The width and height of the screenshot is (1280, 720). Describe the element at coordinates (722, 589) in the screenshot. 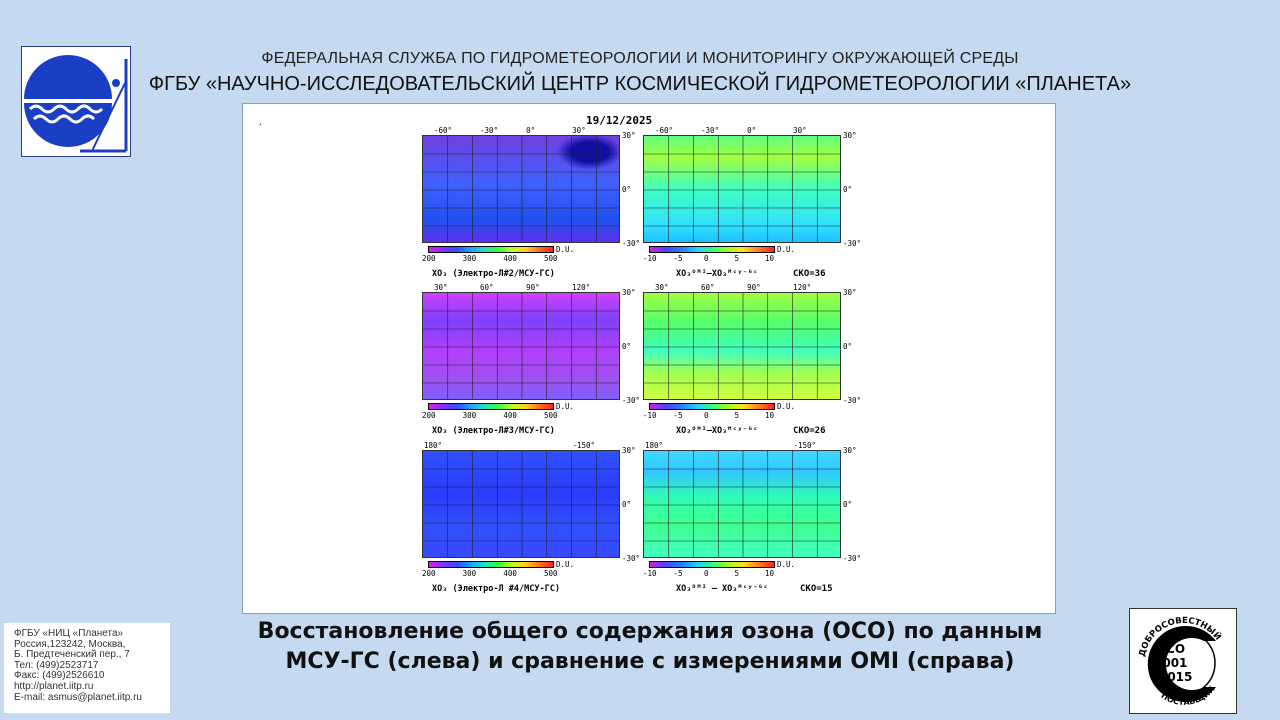

I see `caption-difference: XO₃ᴼᴹᴵ – XO₃ᴹᶜʸ⁻ᴳᶜ` at that location.